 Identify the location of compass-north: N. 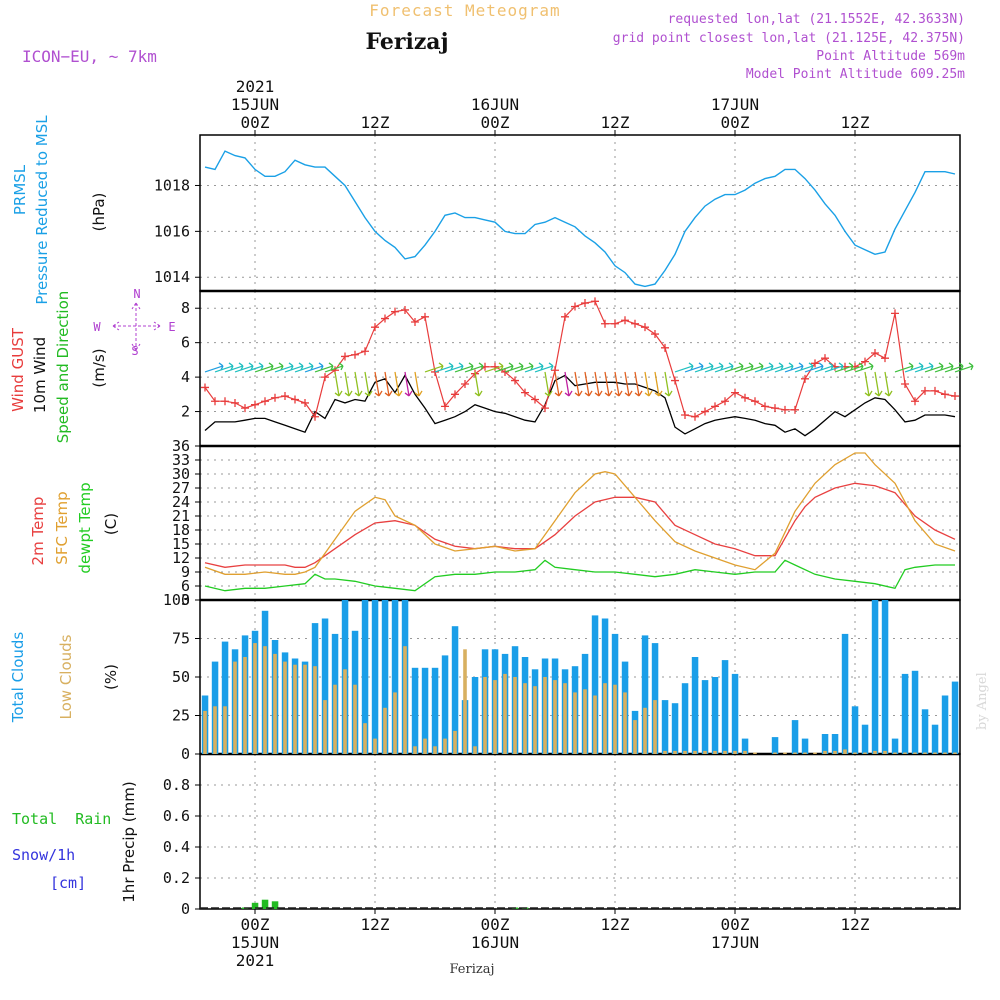
(136, 294).